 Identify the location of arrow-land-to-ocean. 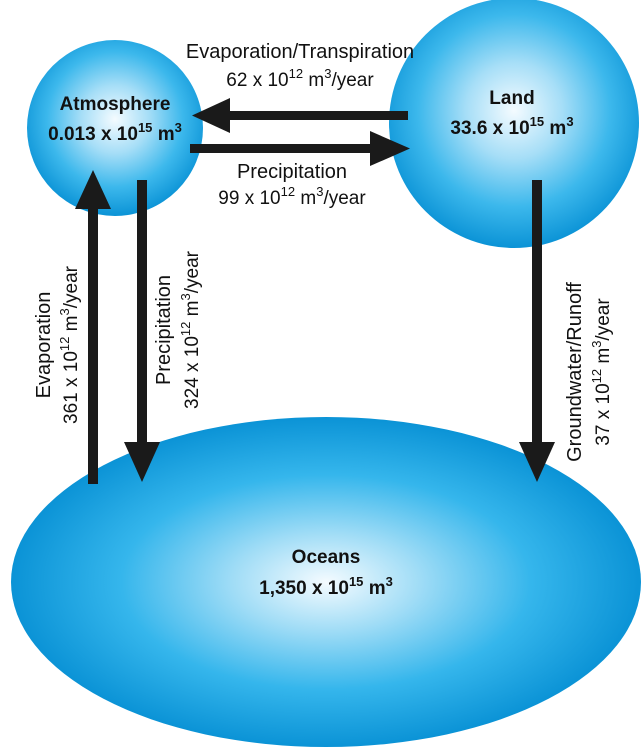
(537, 331).